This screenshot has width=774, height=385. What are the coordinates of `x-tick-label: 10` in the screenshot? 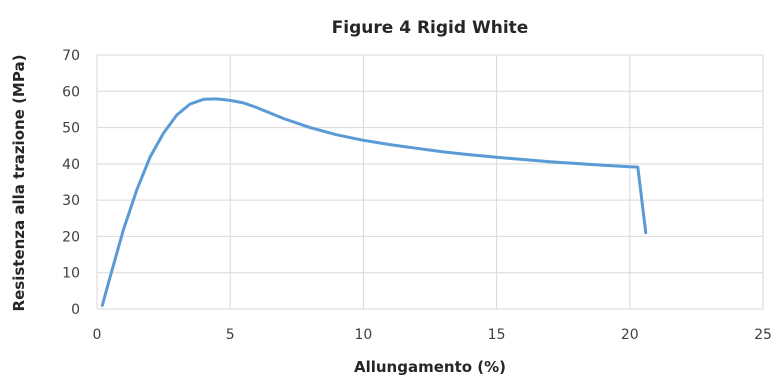 It's located at (363, 335).